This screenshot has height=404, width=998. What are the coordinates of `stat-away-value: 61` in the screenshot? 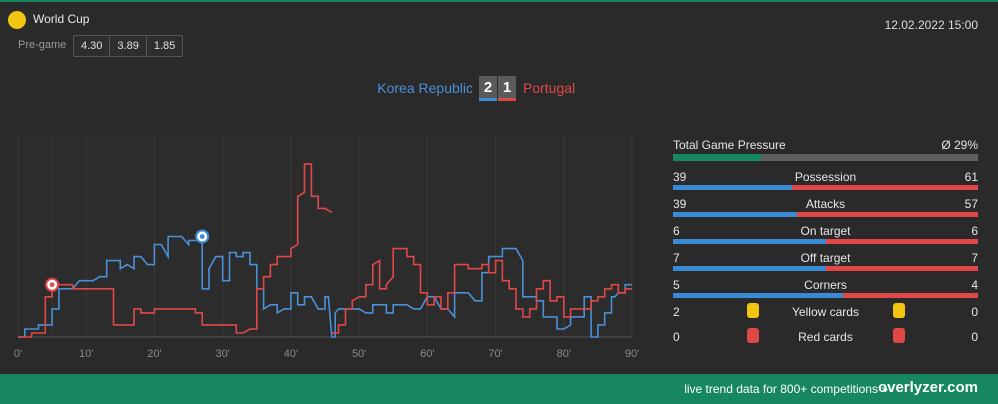 It's located at (971, 177).